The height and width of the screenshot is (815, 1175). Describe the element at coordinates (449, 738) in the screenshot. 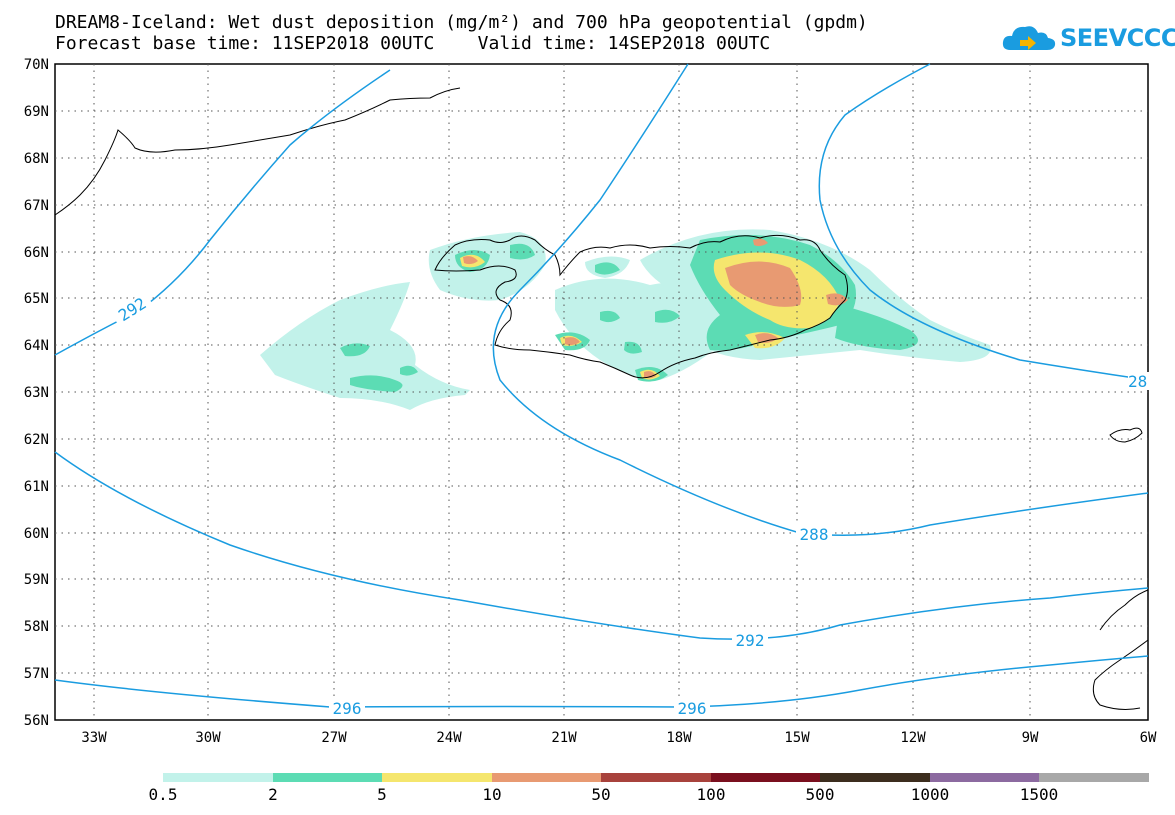

I see `lon-label: 24W` at that location.